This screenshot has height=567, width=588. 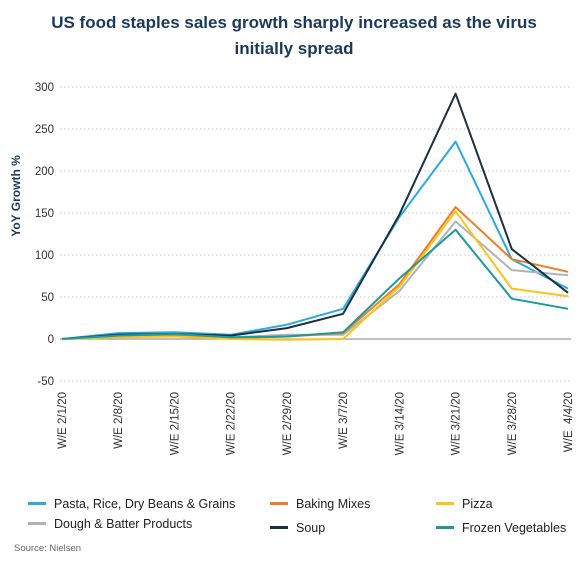 I want to click on source-note: Source: Nielsen, so click(x=48, y=548).